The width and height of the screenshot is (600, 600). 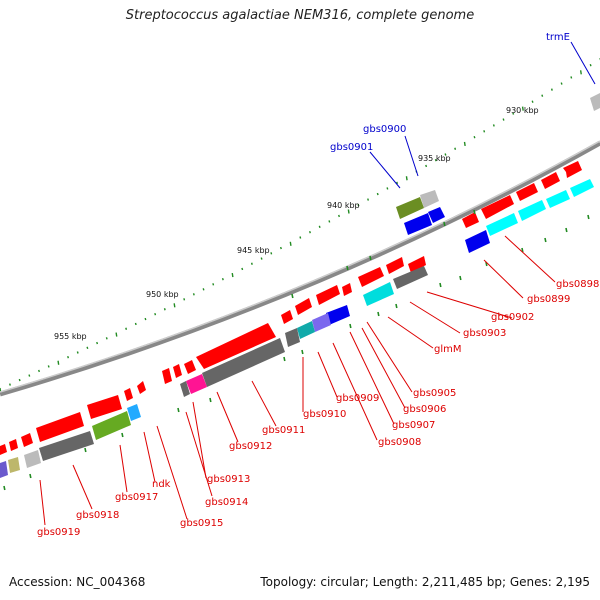 I want to click on gene-label-gbs0914: gbs0914, so click(x=226, y=502).